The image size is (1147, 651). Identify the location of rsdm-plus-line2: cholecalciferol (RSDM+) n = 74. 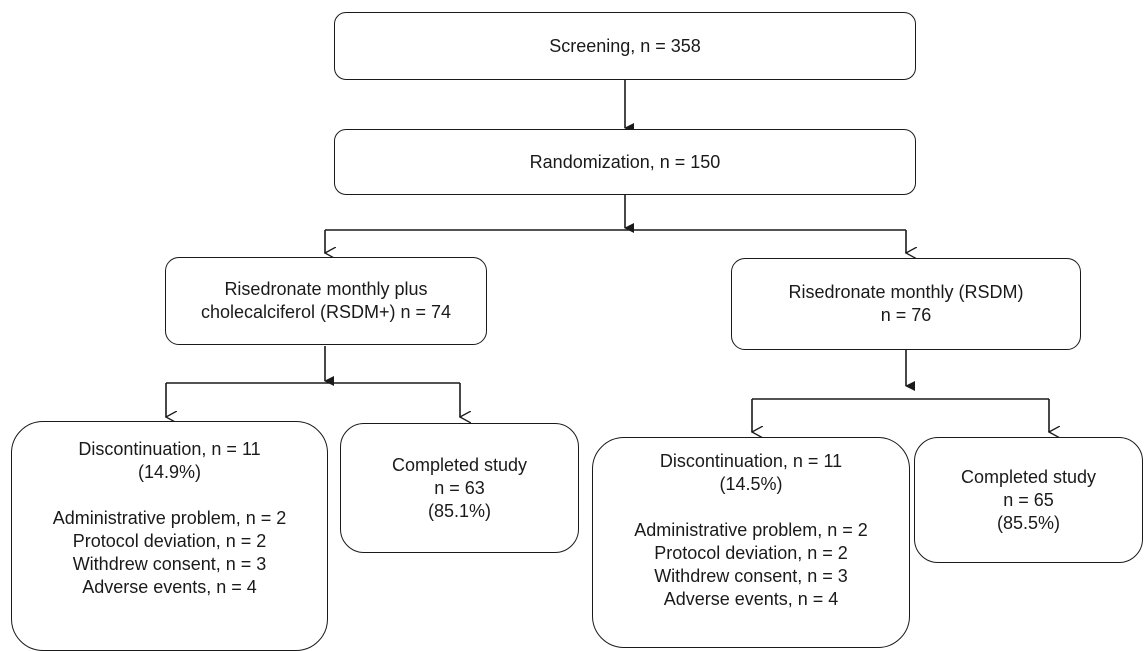
(326, 312).